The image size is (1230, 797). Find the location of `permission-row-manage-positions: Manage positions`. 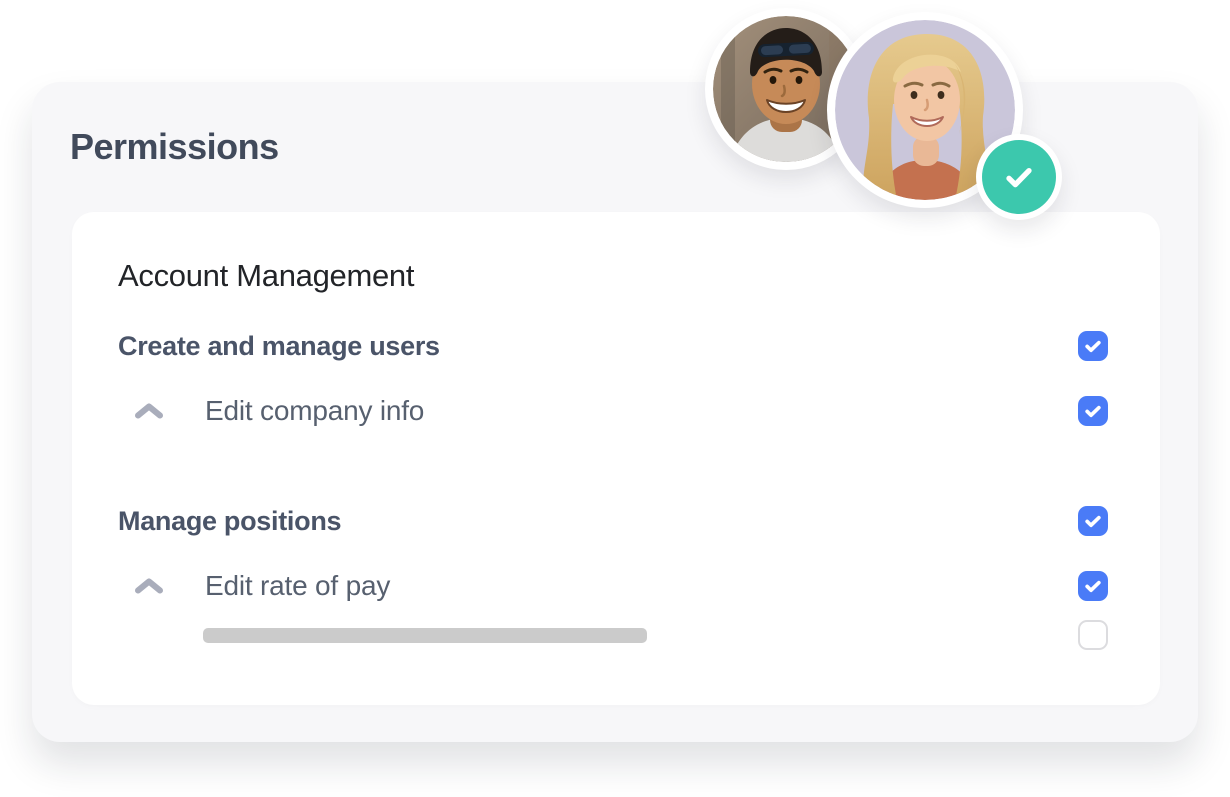

permission-row-manage-positions: Manage positions is located at coordinates (613, 521).